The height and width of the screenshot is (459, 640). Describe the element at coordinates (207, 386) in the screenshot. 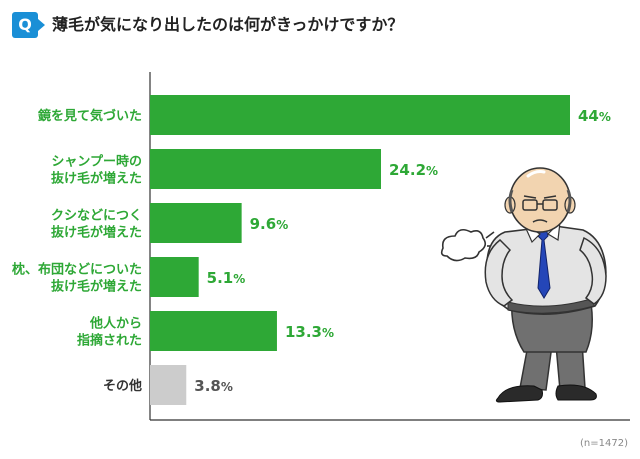

I see `value-number-5: 3.8` at that location.